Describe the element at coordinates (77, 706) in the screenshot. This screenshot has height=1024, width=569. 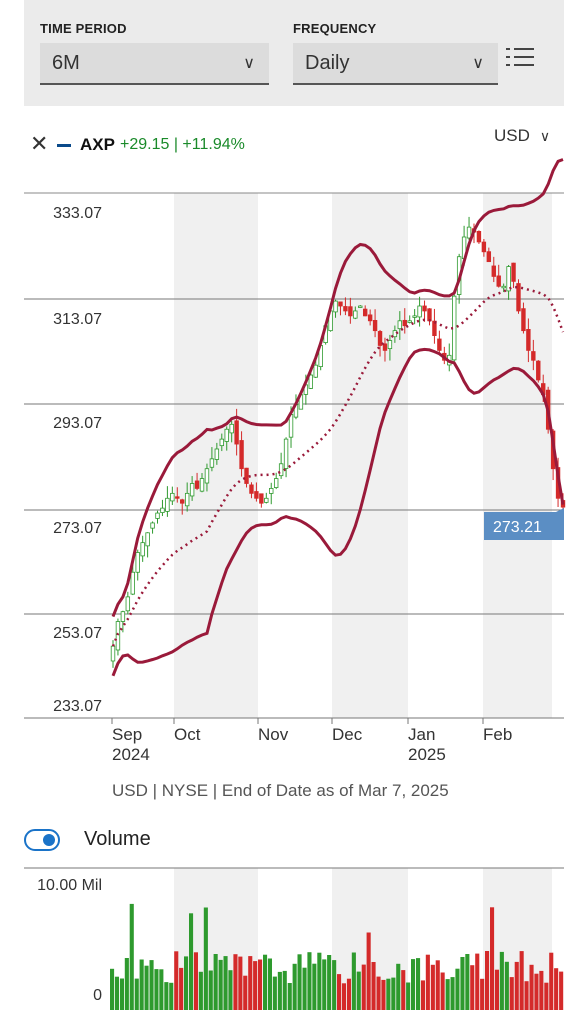
I see `y-tick-label: 233.07` at that location.